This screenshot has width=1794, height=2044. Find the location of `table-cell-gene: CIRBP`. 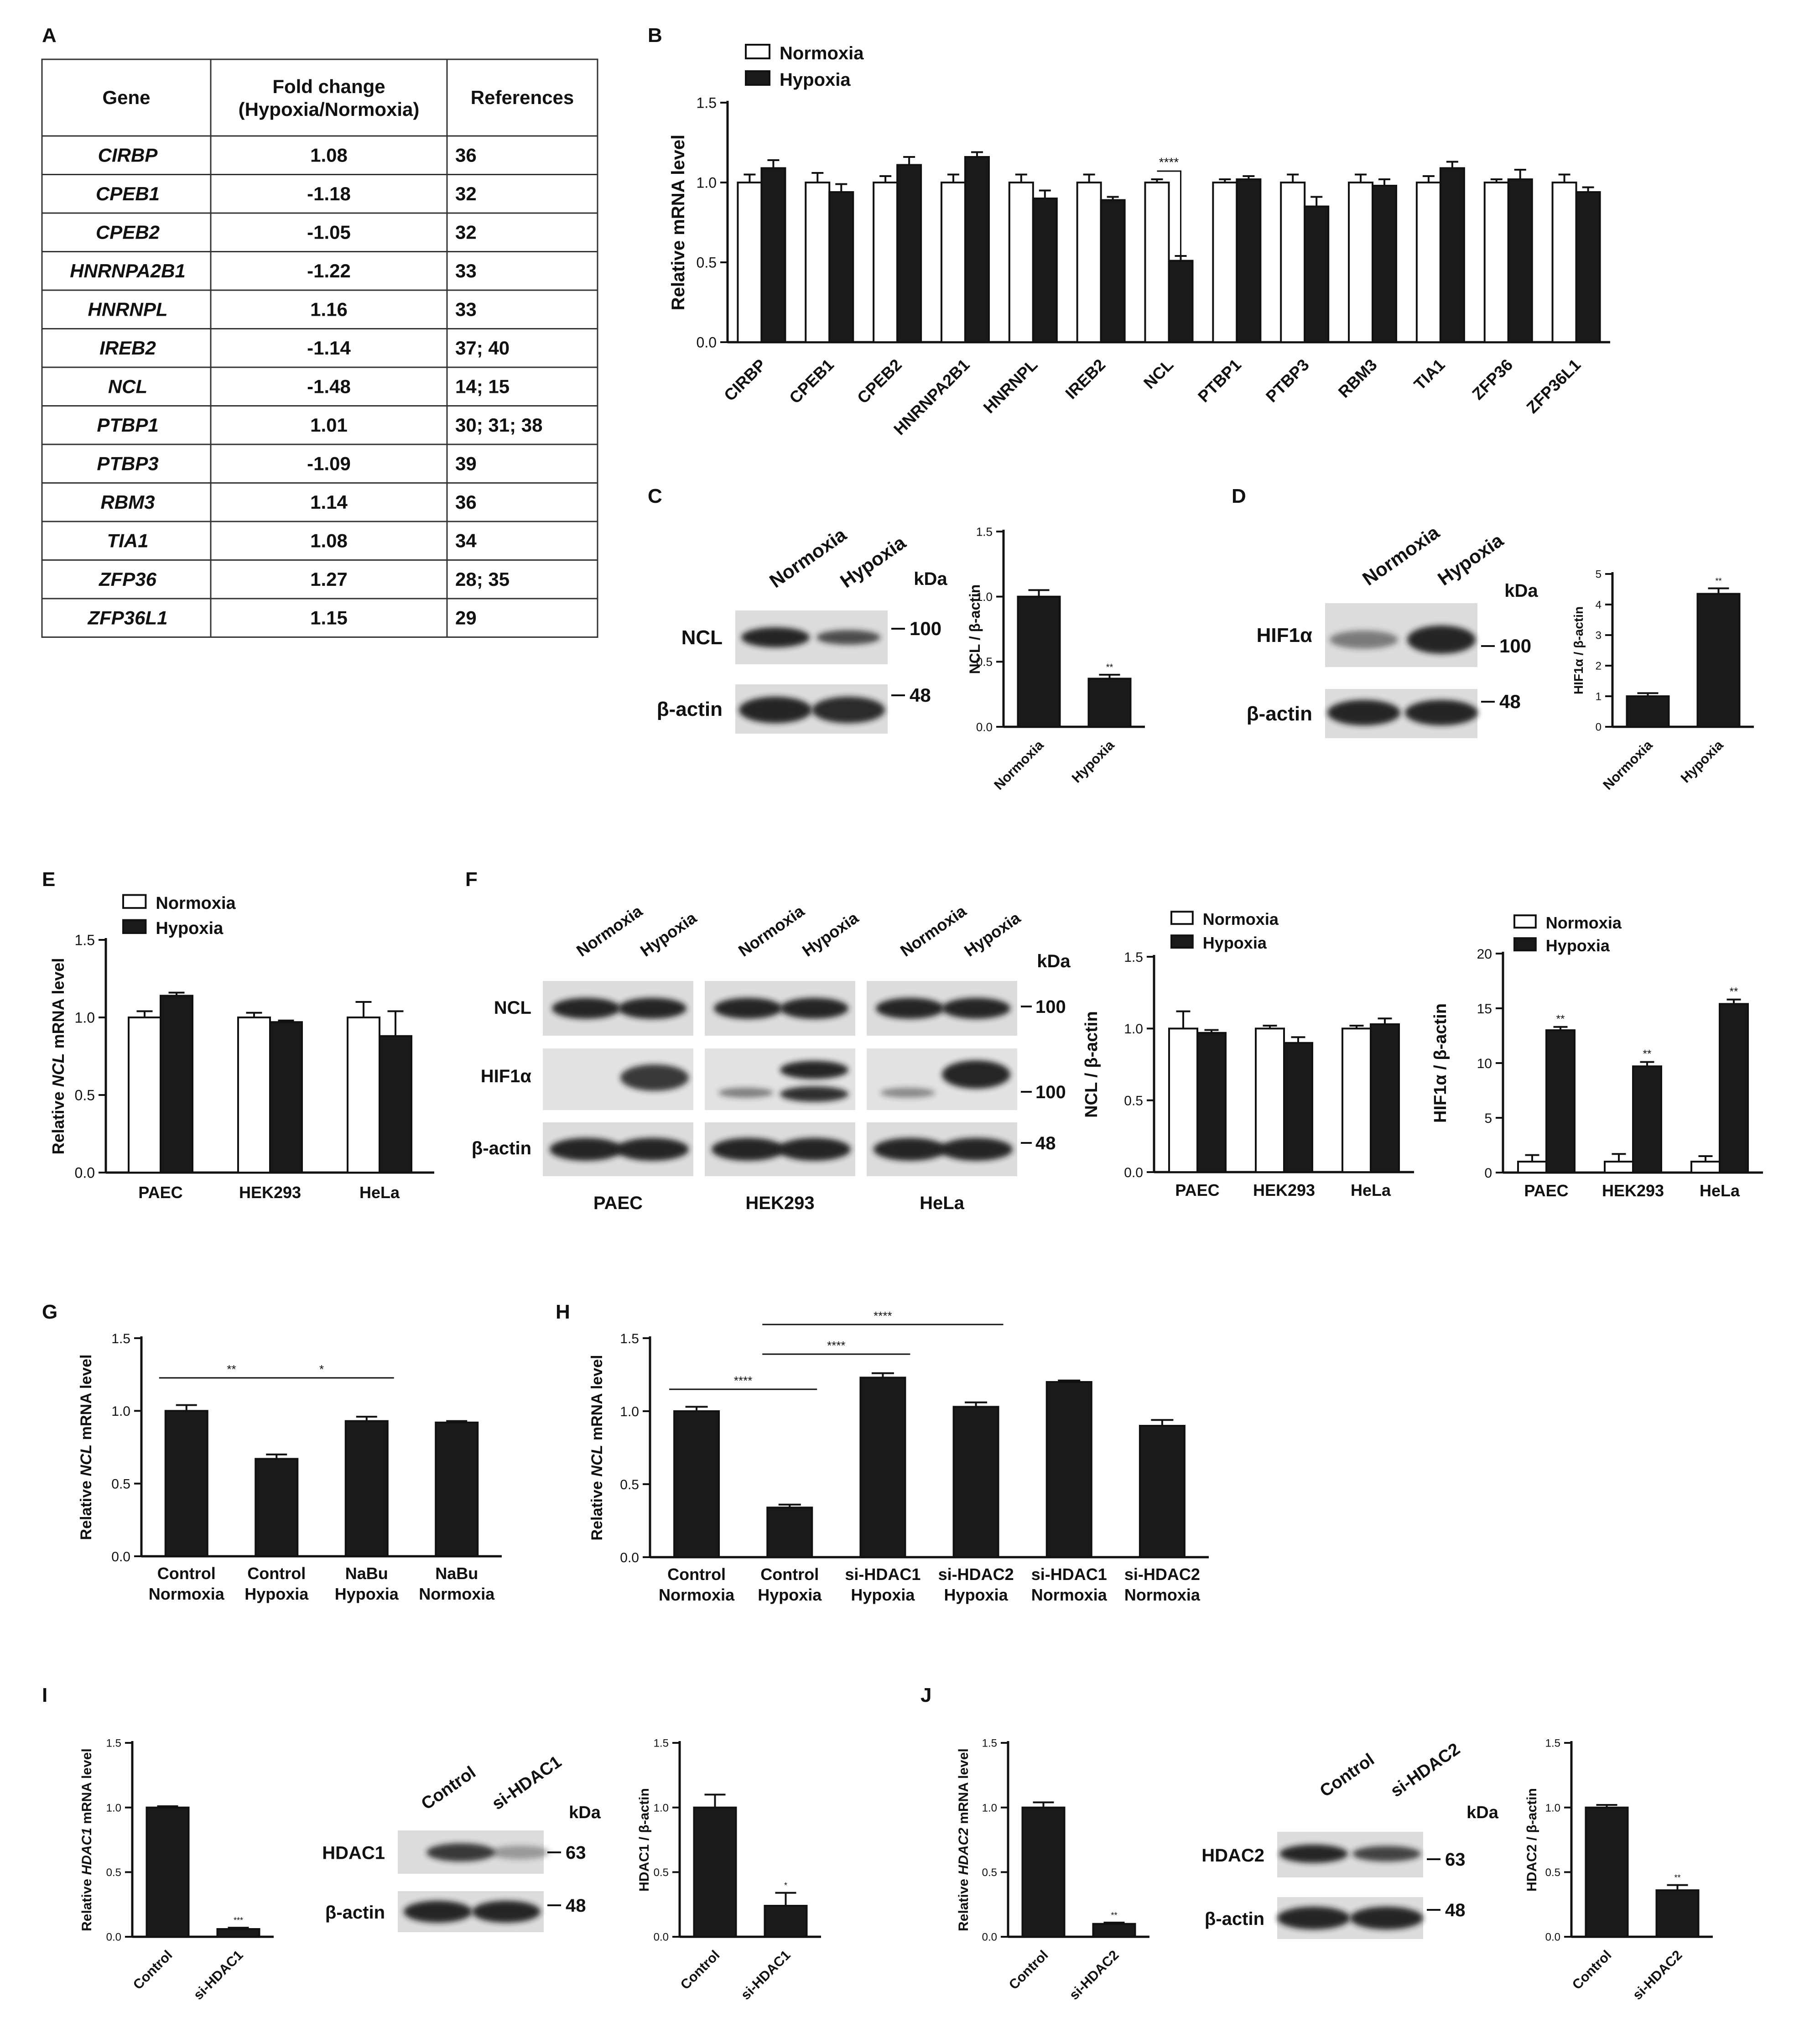

table-cell-gene: CIRBP is located at coordinates (128, 155).